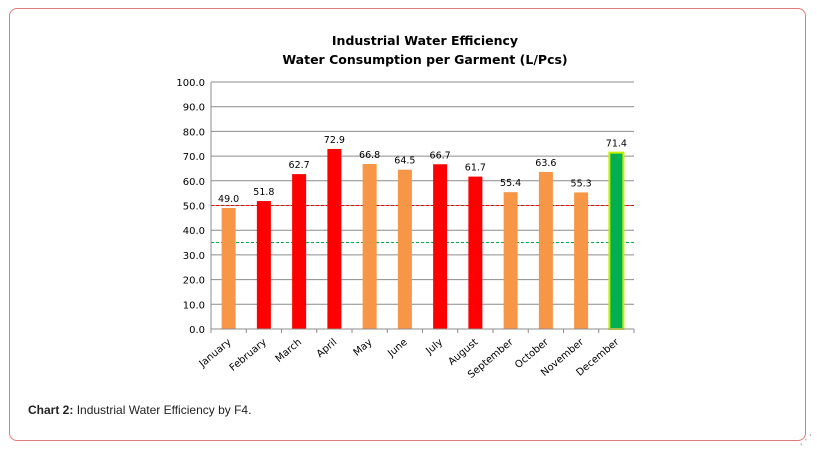  Describe the element at coordinates (510, 183) in the screenshot. I see `data-label: 55.4` at that location.